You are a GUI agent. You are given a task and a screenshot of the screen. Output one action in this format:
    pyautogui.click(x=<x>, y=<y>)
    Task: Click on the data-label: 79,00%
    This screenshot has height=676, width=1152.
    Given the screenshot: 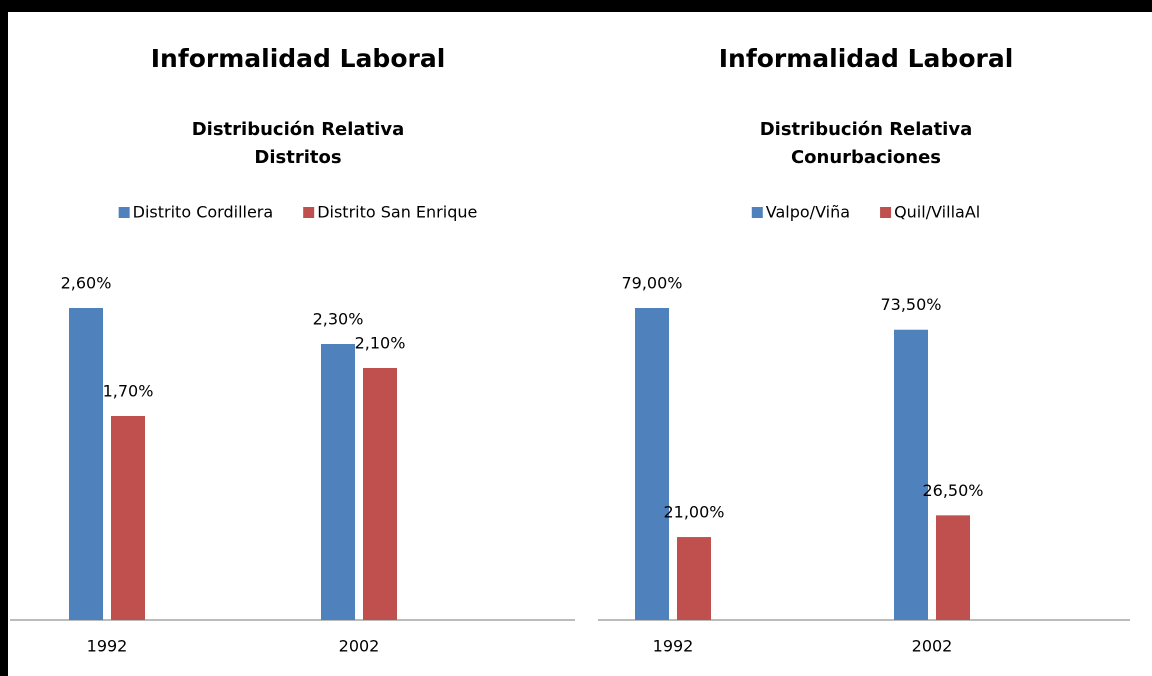 What is the action you would take?
    pyautogui.click(x=651, y=283)
    